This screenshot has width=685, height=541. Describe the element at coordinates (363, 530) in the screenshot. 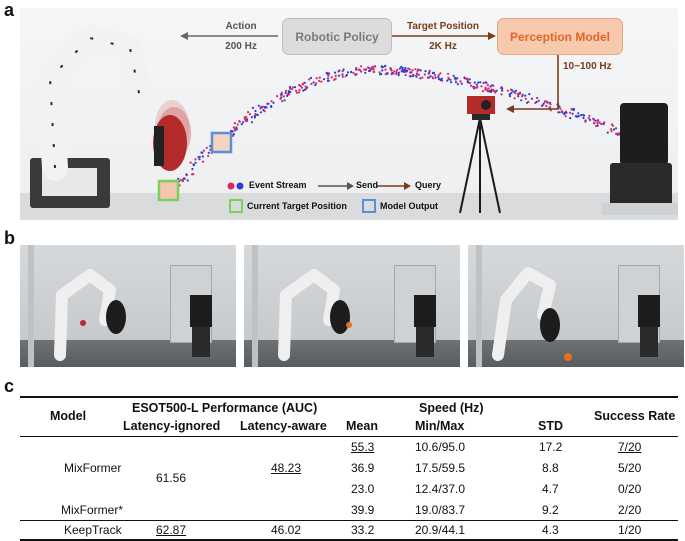

I see `keeptrack-mean: 33.2` at that location.